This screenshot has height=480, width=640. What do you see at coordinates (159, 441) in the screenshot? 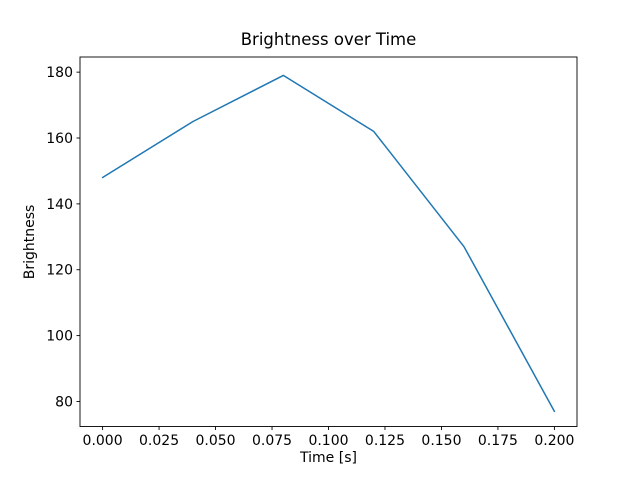
I see `x-tick-label: 0.025` at bounding box center [159, 441].